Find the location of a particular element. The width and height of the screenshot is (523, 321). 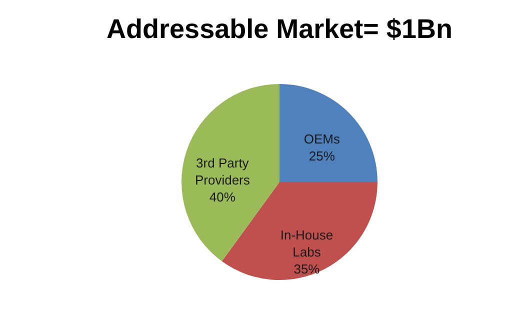

data-label: 25% is located at coordinates (322, 156).